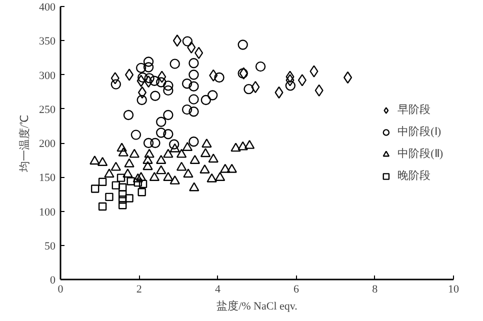 This screenshot has height=321, width=483. What do you see at coordinates (47, 178) in the screenshot?
I see `y-tick-label: 150` at bounding box center [47, 178].